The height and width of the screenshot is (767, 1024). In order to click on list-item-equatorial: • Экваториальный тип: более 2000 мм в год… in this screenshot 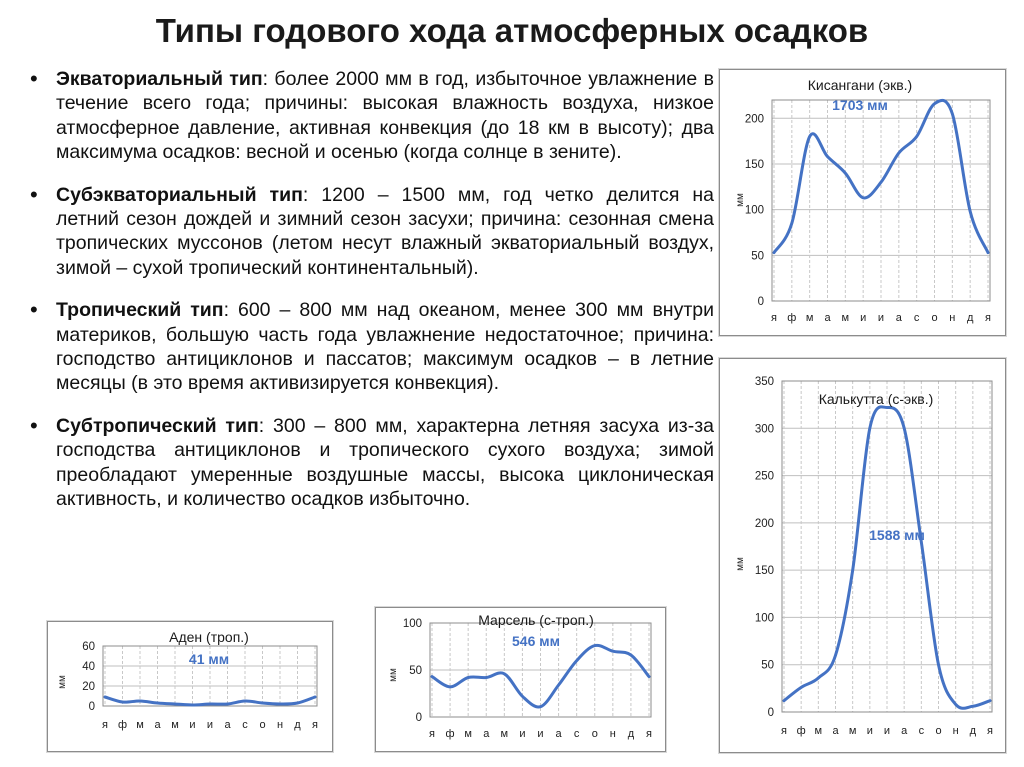, I will do `click(372, 115)`.